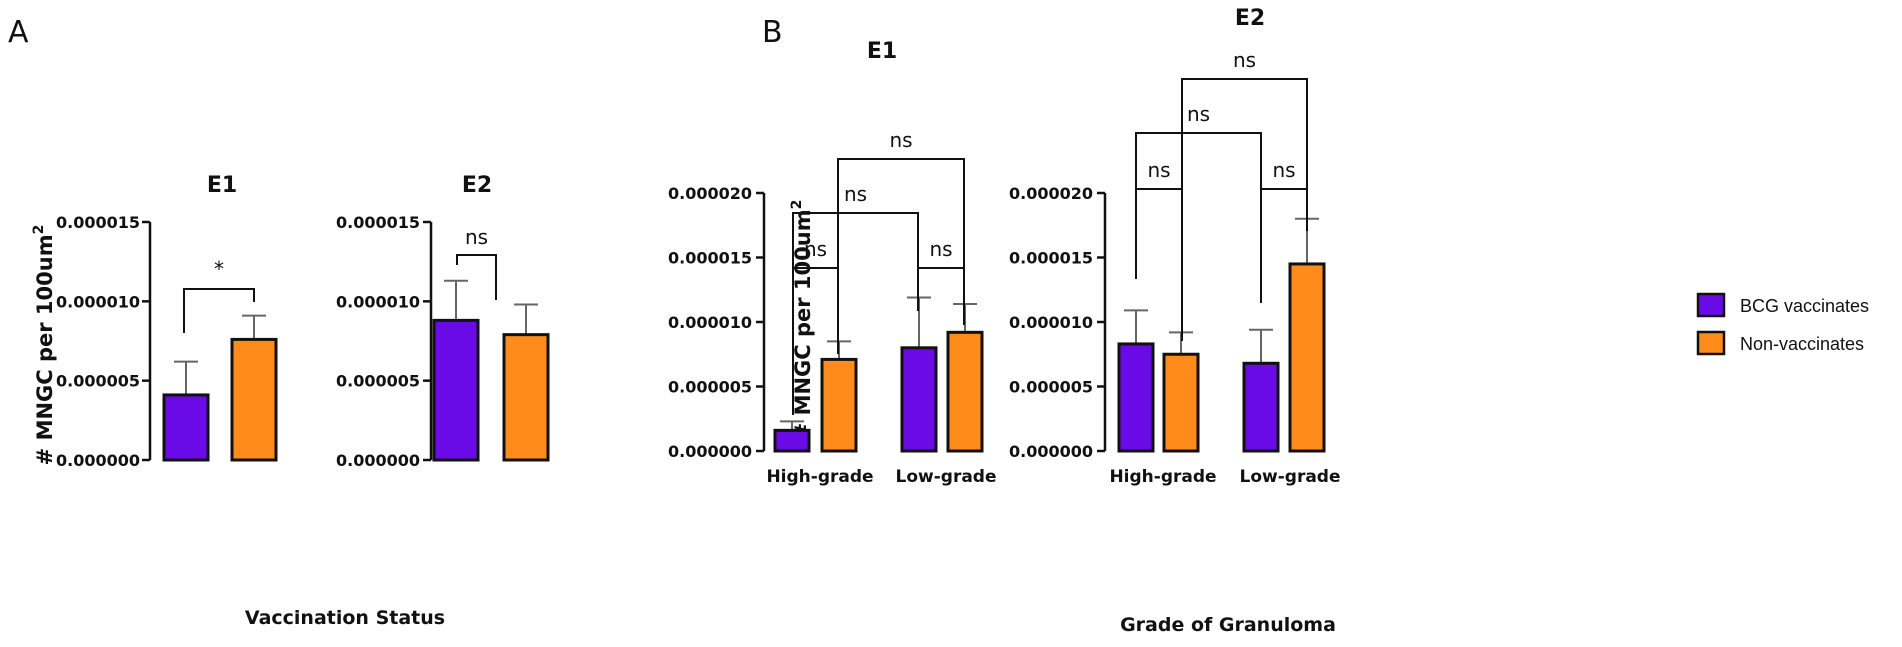  I want to click on panel-label-b: B, so click(772, 32).